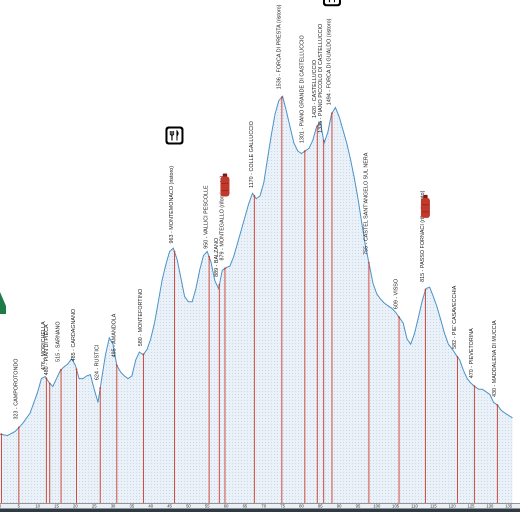 This screenshot has width=520, height=520. I want to click on x-tick-label: 15, so click(56, 506).